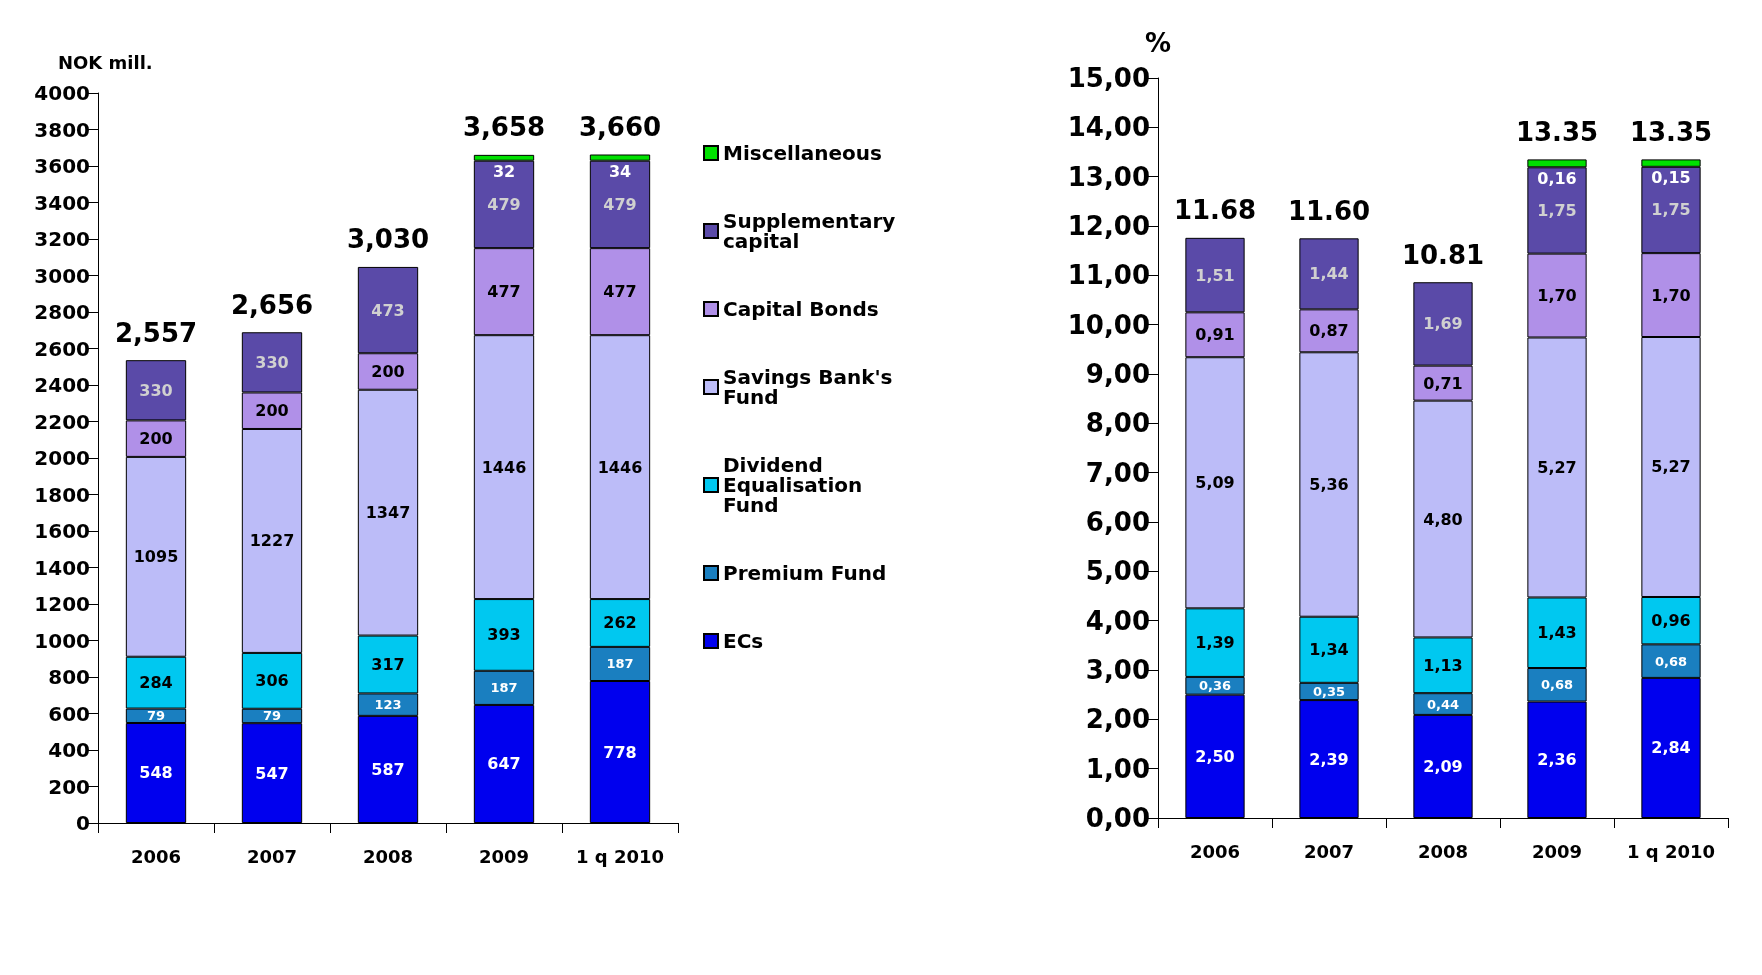  Describe the element at coordinates (1671, 748) in the screenshot. I see `data-label: 2,84` at that location.